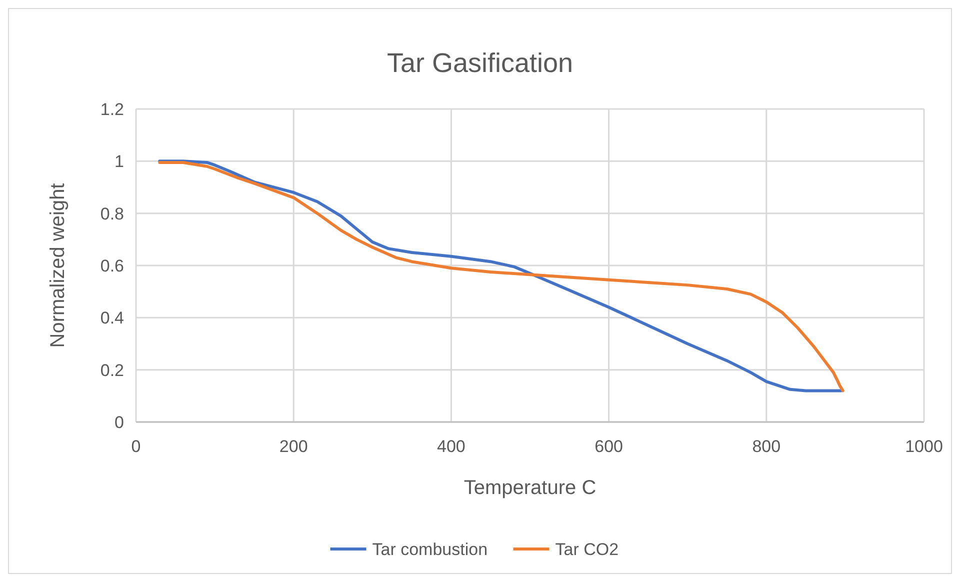 The height and width of the screenshot is (582, 960). Describe the element at coordinates (112, 318) in the screenshot. I see `y-tick-label: 0.4` at that location.